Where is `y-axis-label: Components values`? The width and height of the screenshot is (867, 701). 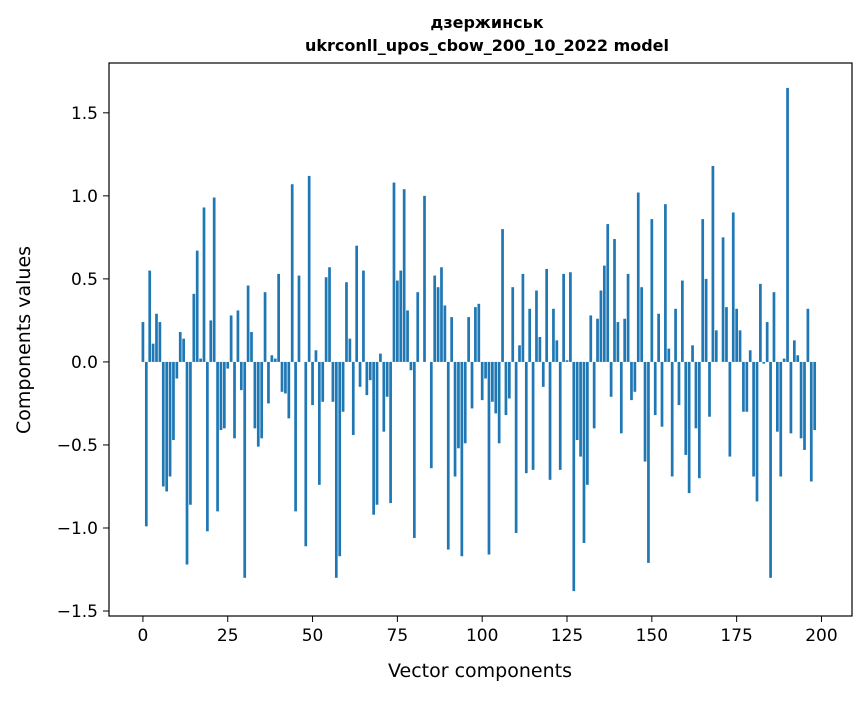
y-axis-label: Components values is located at coordinates (24, 340).